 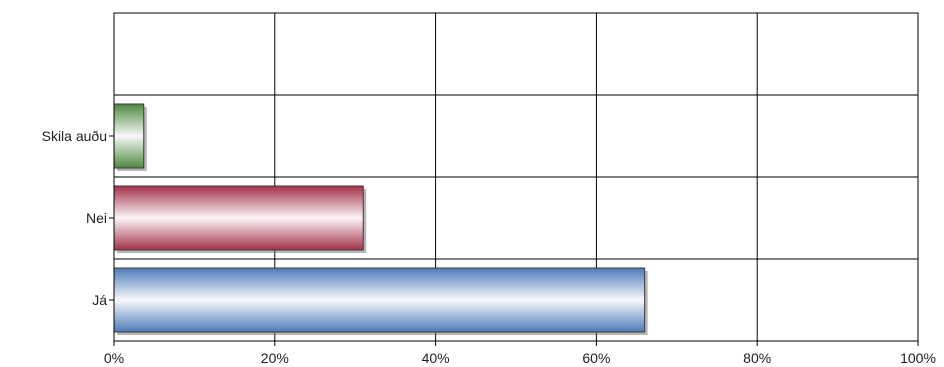 What do you see at coordinates (74, 136) in the screenshot?
I see `category-label: Skila auðu` at bounding box center [74, 136].